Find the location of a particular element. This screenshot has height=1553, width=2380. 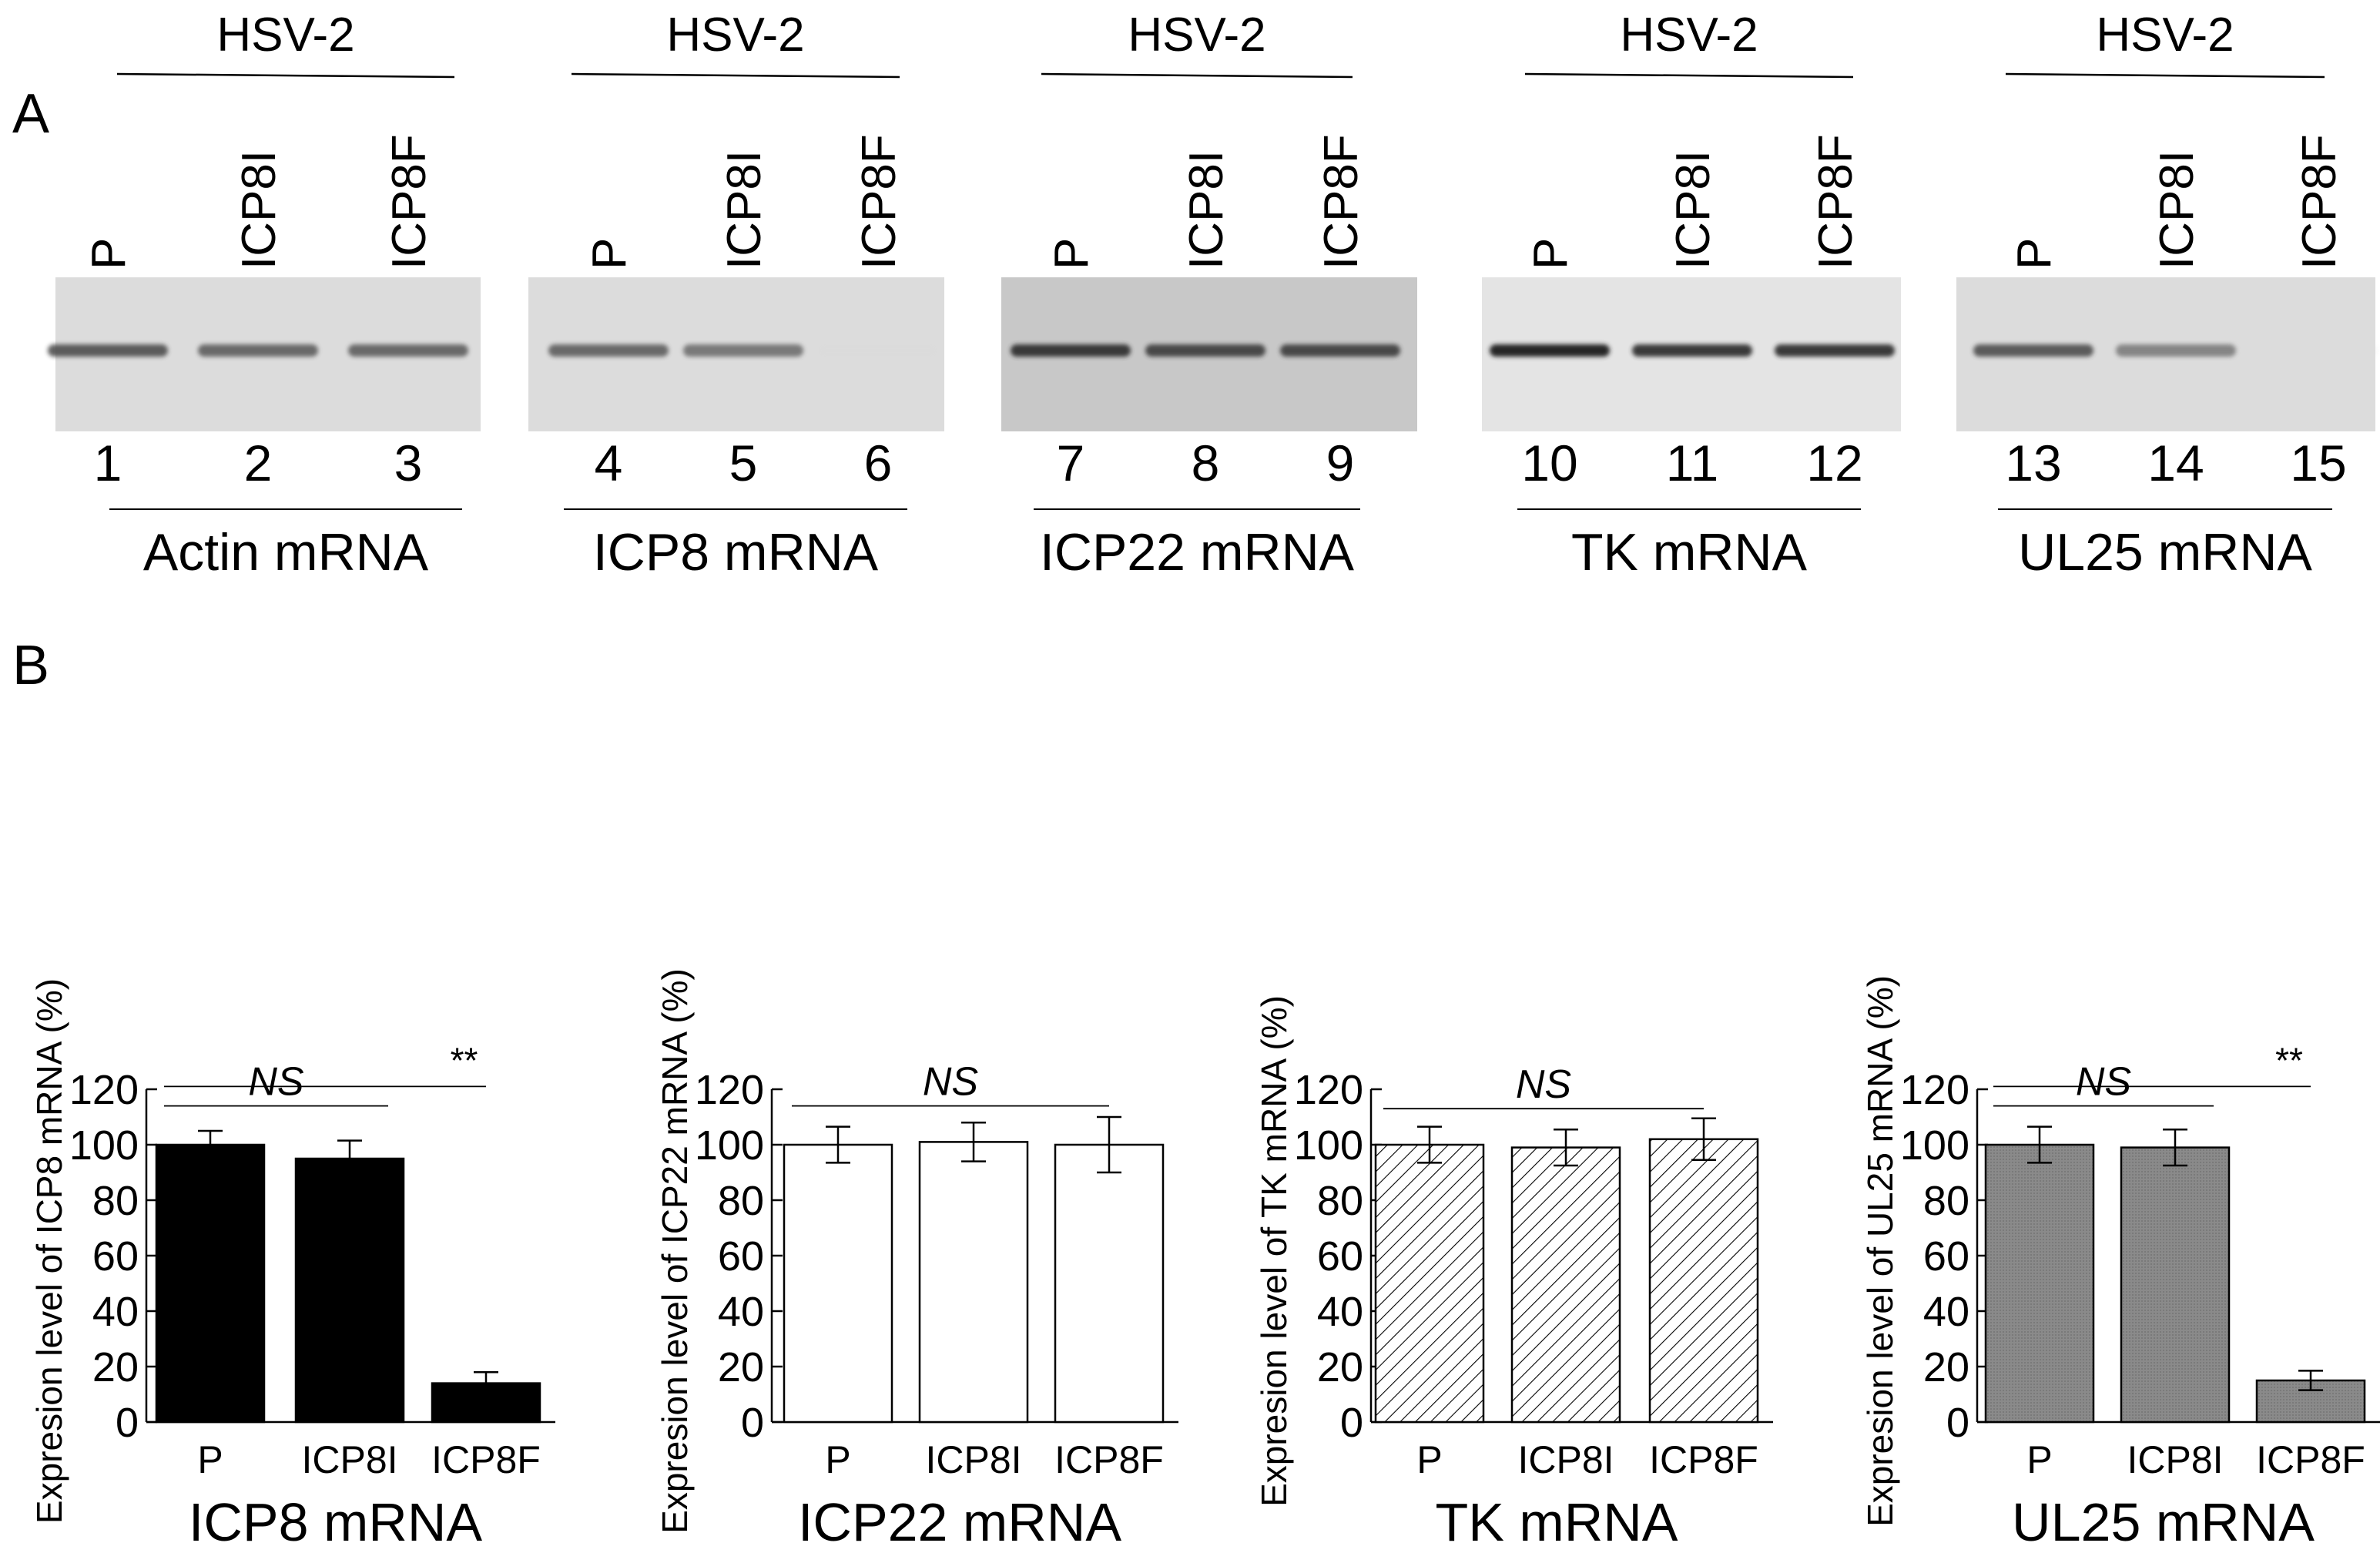

significance-annotation: ** is located at coordinates (325, 1064).